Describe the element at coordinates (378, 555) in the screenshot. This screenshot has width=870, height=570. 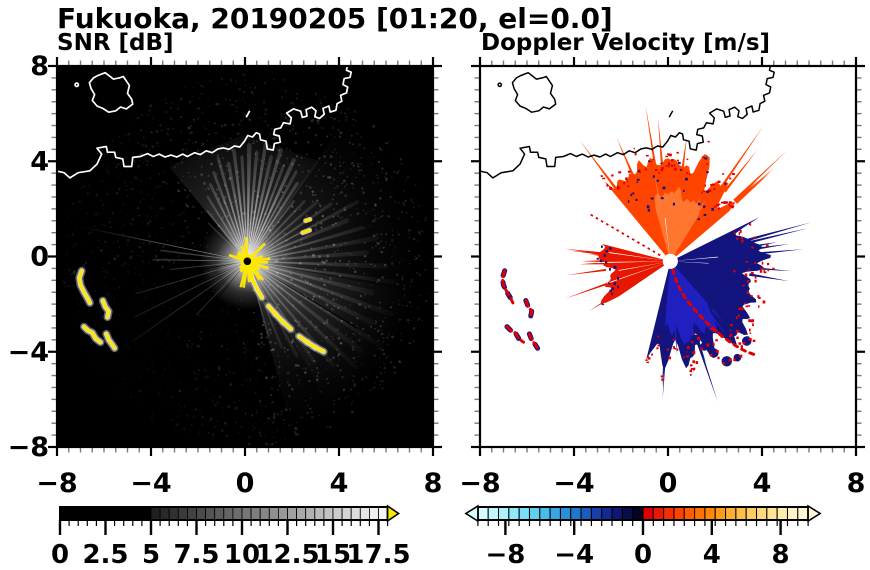
I see `snr-colorbar-tick-label: 17.5` at that location.